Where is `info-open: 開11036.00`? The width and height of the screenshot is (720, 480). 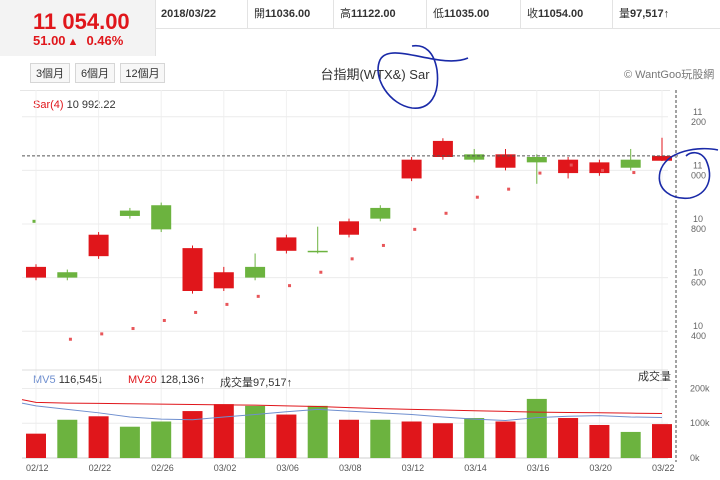 info-open: 開11036.00 is located at coordinates (290, 14).